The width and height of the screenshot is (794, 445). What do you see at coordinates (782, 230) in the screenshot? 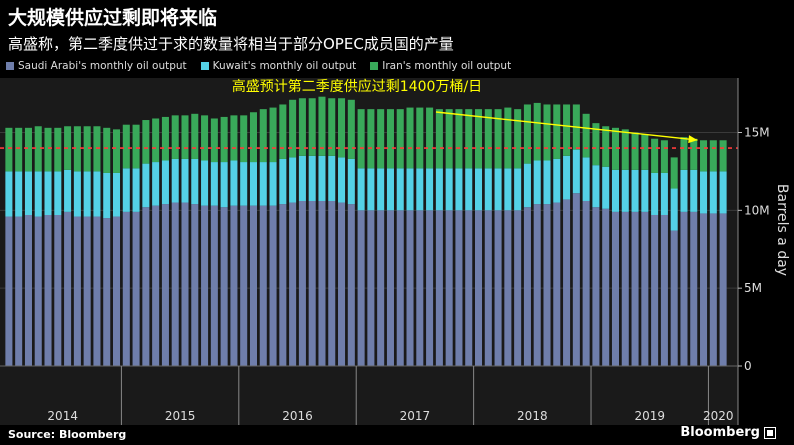
I see `y-axis-title: Barrels a day` at bounding box center [782, 230].